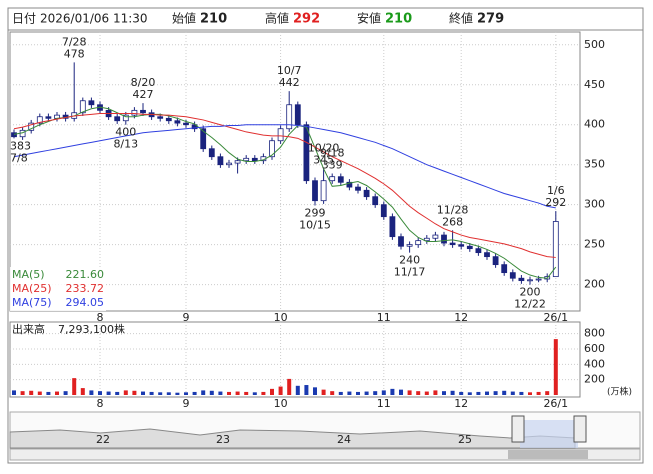 The image size is (653, 474). I want to click on annotation-value: 400, so click(125, 132).